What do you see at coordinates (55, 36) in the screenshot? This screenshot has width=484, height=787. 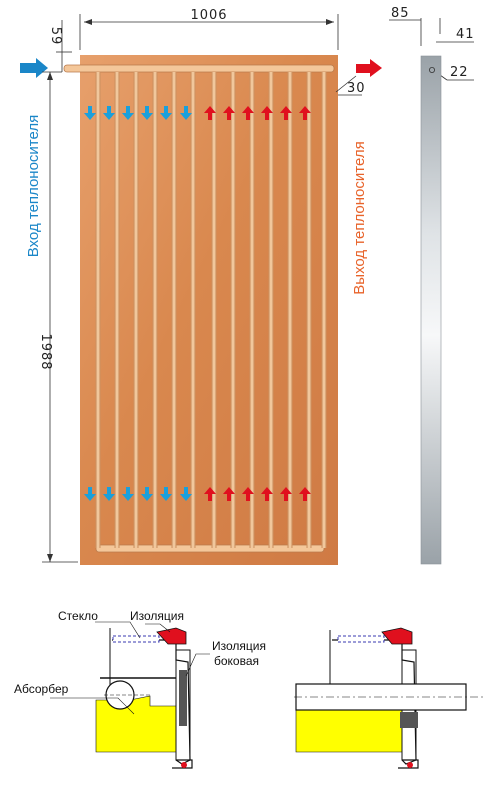 I see `top-offset-dimension: 59` at bounding box center [55, 36].